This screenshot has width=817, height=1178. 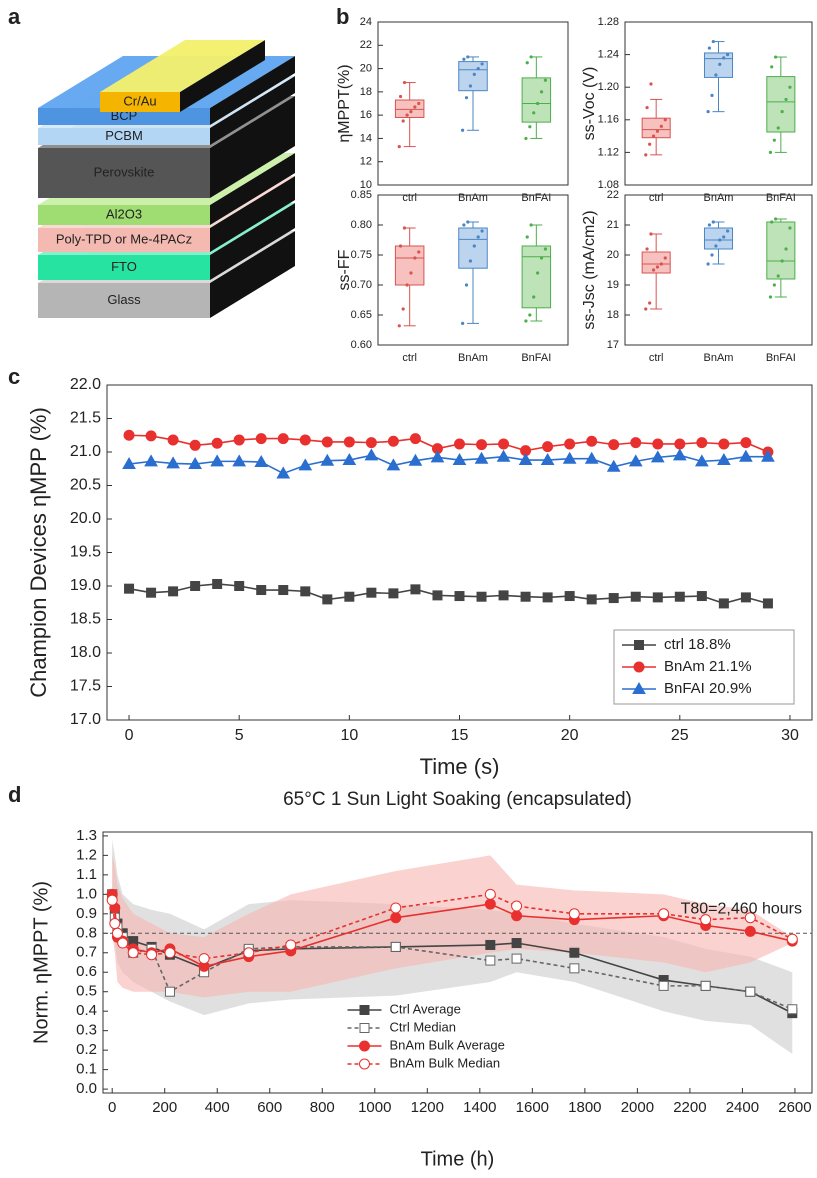 What do you see at coordinates (458, 1159) in the screenshot?
I see `x-axis-label: Time (h)` at bounding box center [458, 1159].